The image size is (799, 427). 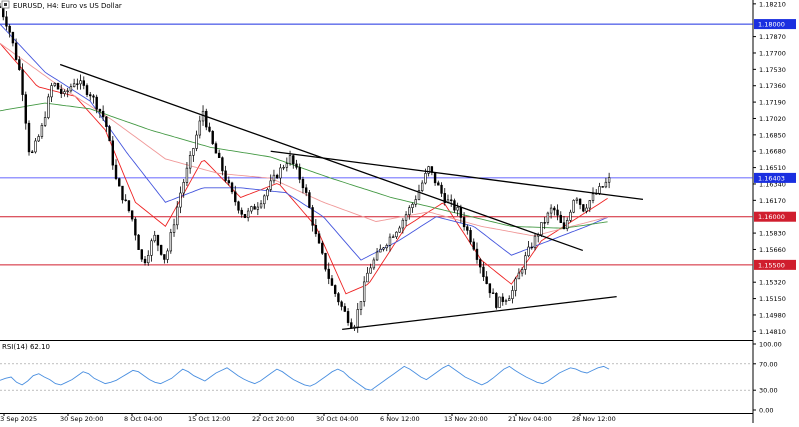 I want to click on level-badge-label: 1.18000, so click(x=771, y=25).